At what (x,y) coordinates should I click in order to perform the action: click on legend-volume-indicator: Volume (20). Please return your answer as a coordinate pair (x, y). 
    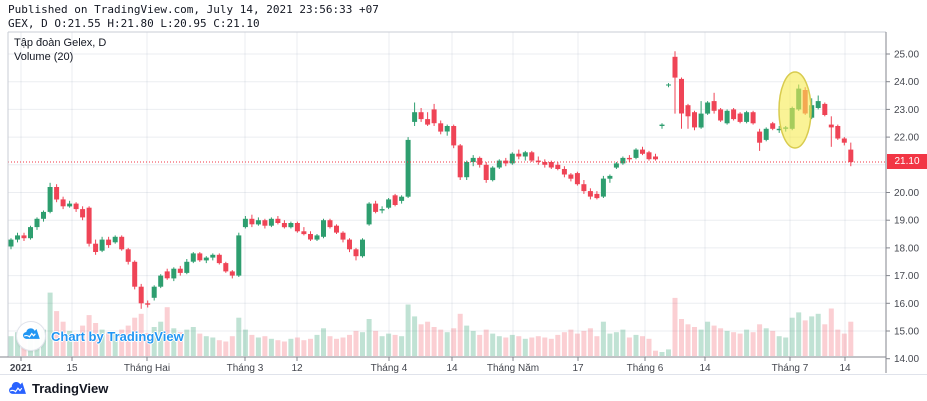
    Looking at the image, I should click on (44, 57).